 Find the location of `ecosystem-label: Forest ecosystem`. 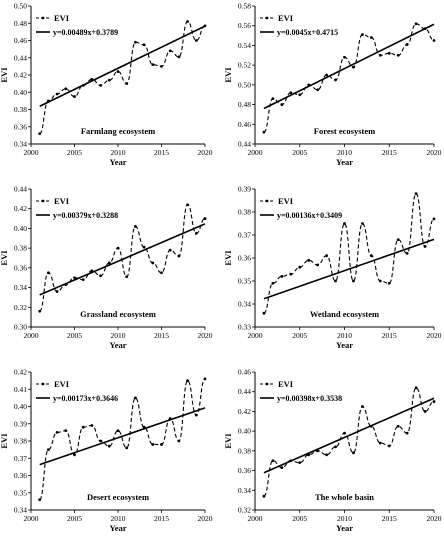

ecosystem-label: Forest ecosystem is located at coordinates (344, 131).